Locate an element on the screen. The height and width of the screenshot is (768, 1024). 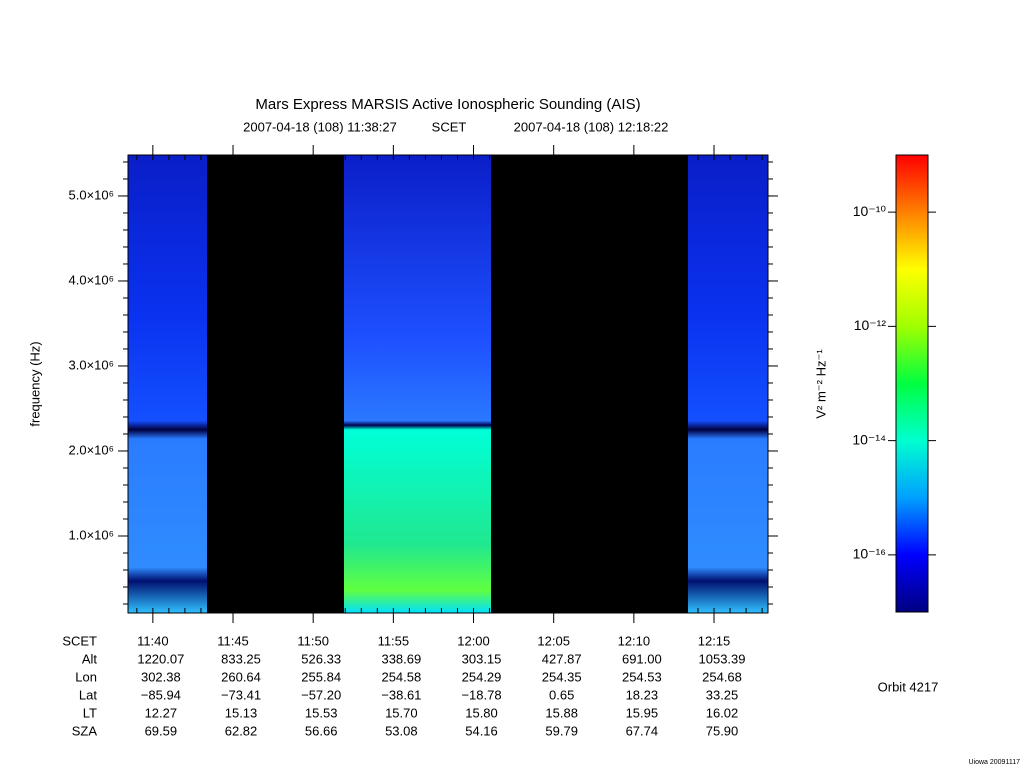
x-tick-label: 12:05 is located at coordinates (553, 640).